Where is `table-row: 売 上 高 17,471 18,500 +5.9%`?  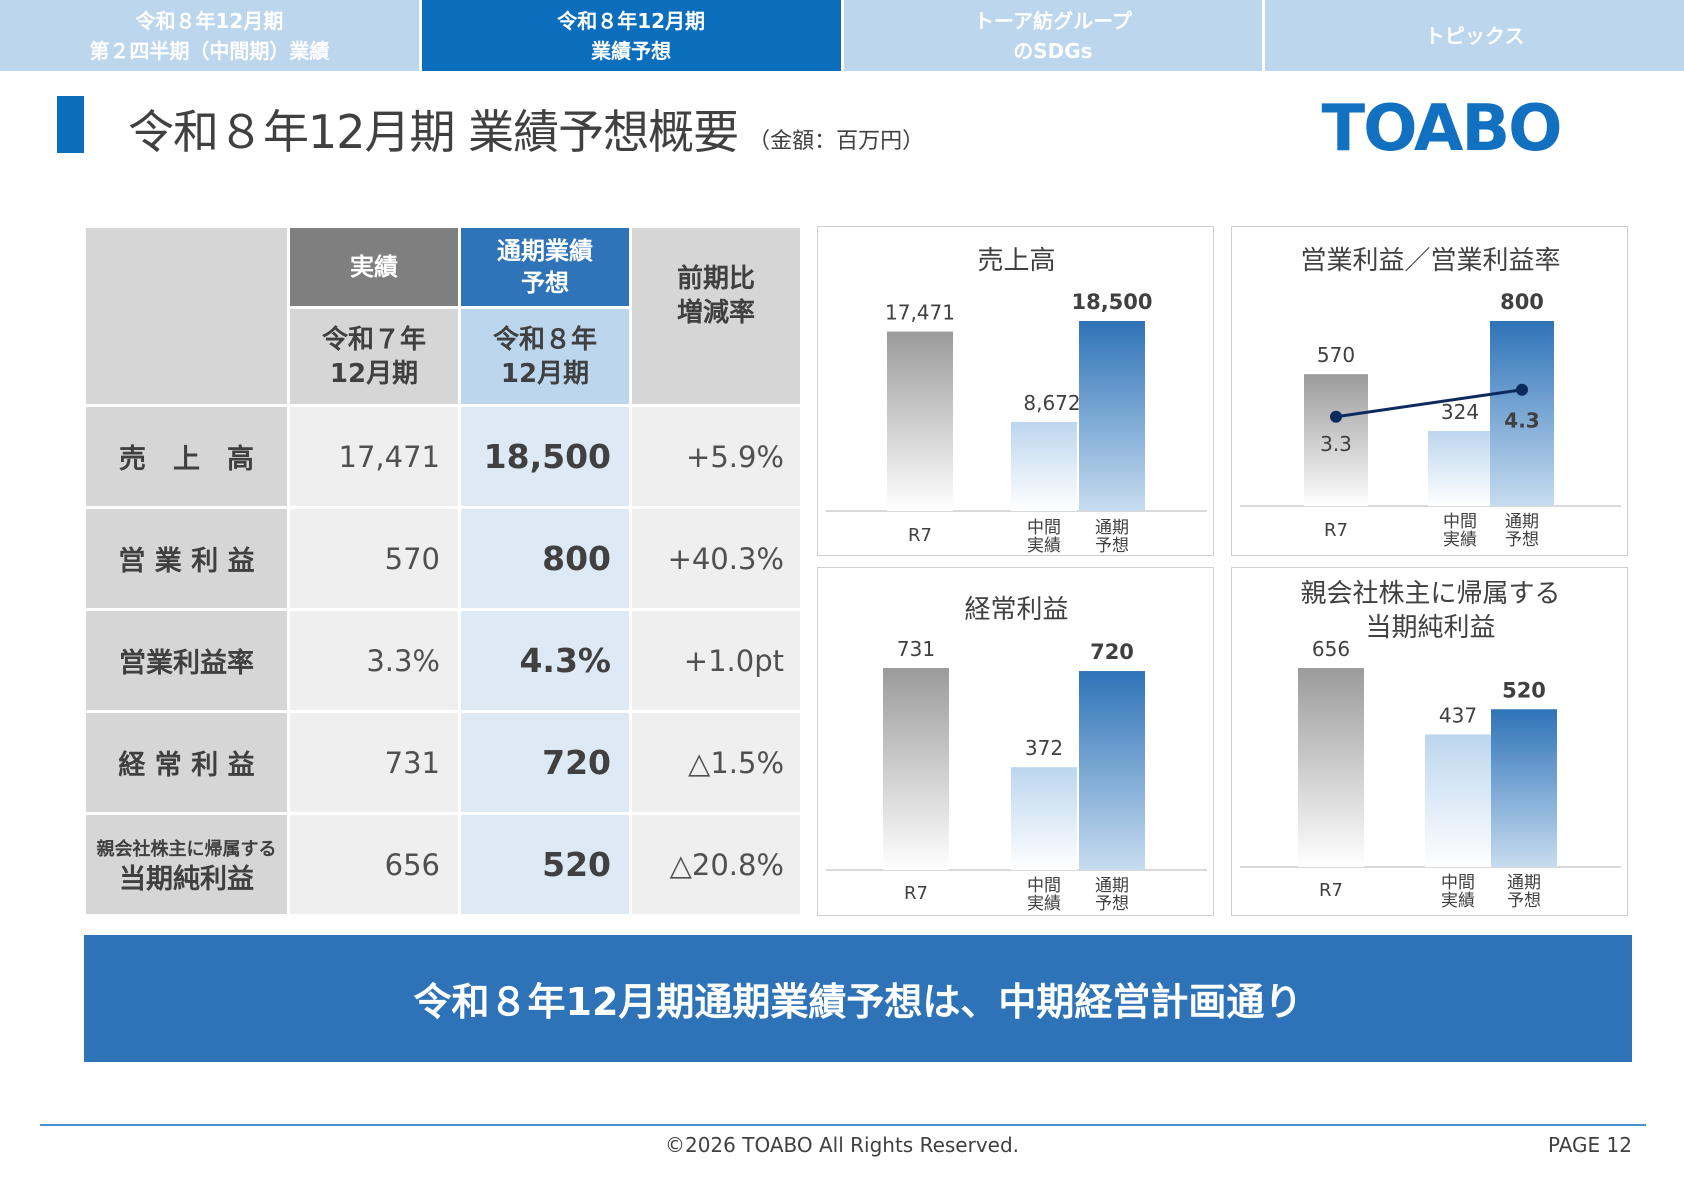
table-row: 売 上 高 17,471 18,500 +5.9% is located at coordinates (443, 456).